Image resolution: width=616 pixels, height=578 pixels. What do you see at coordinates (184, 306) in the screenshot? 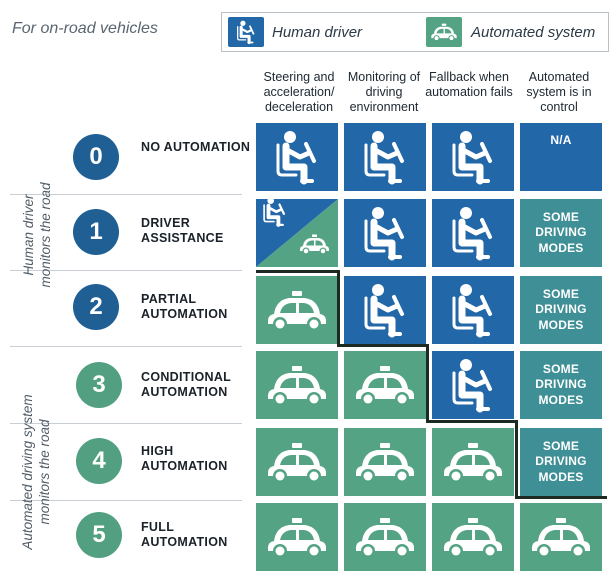
I see `level-name: PARTIAL AUTOMATION` at bounding box center [184, 306].